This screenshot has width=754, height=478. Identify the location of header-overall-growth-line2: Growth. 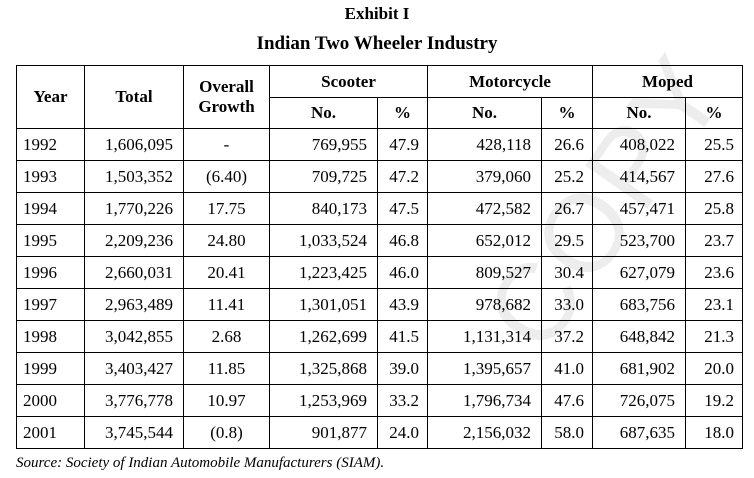
(226, 106).